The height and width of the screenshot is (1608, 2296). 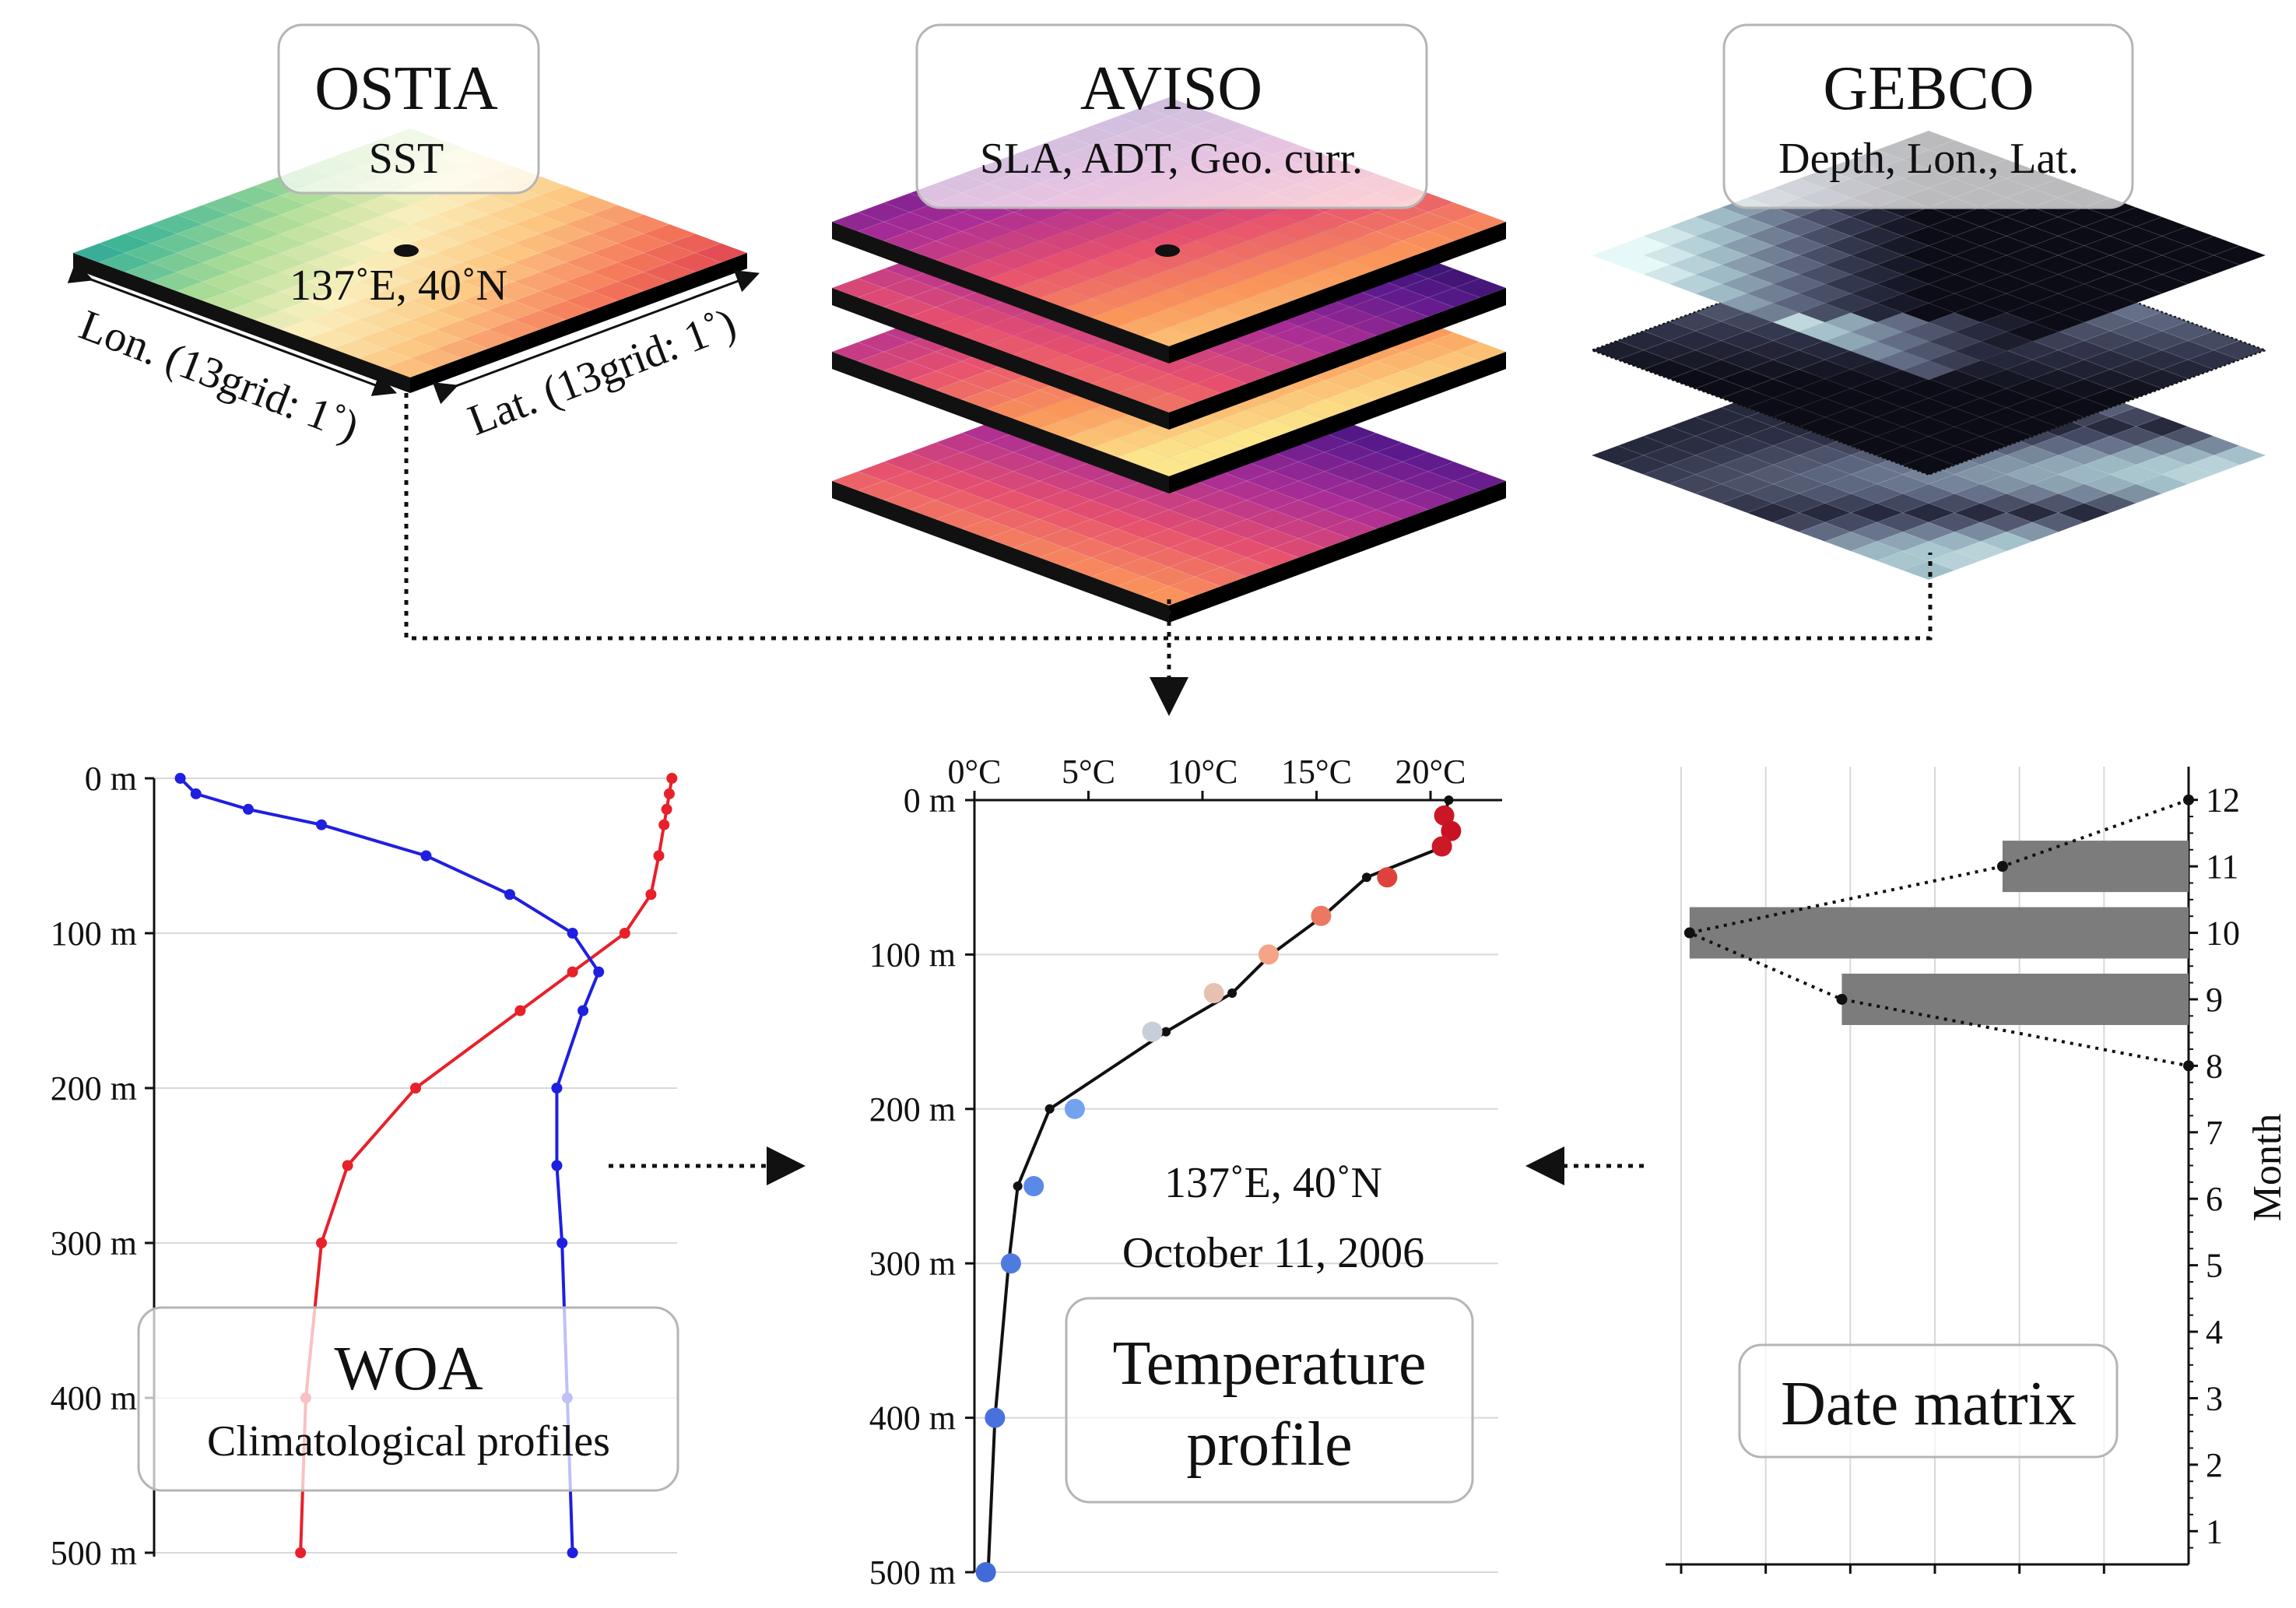 I want to click on woa-tick-label: 200 m, so click(x=94, y=1088).